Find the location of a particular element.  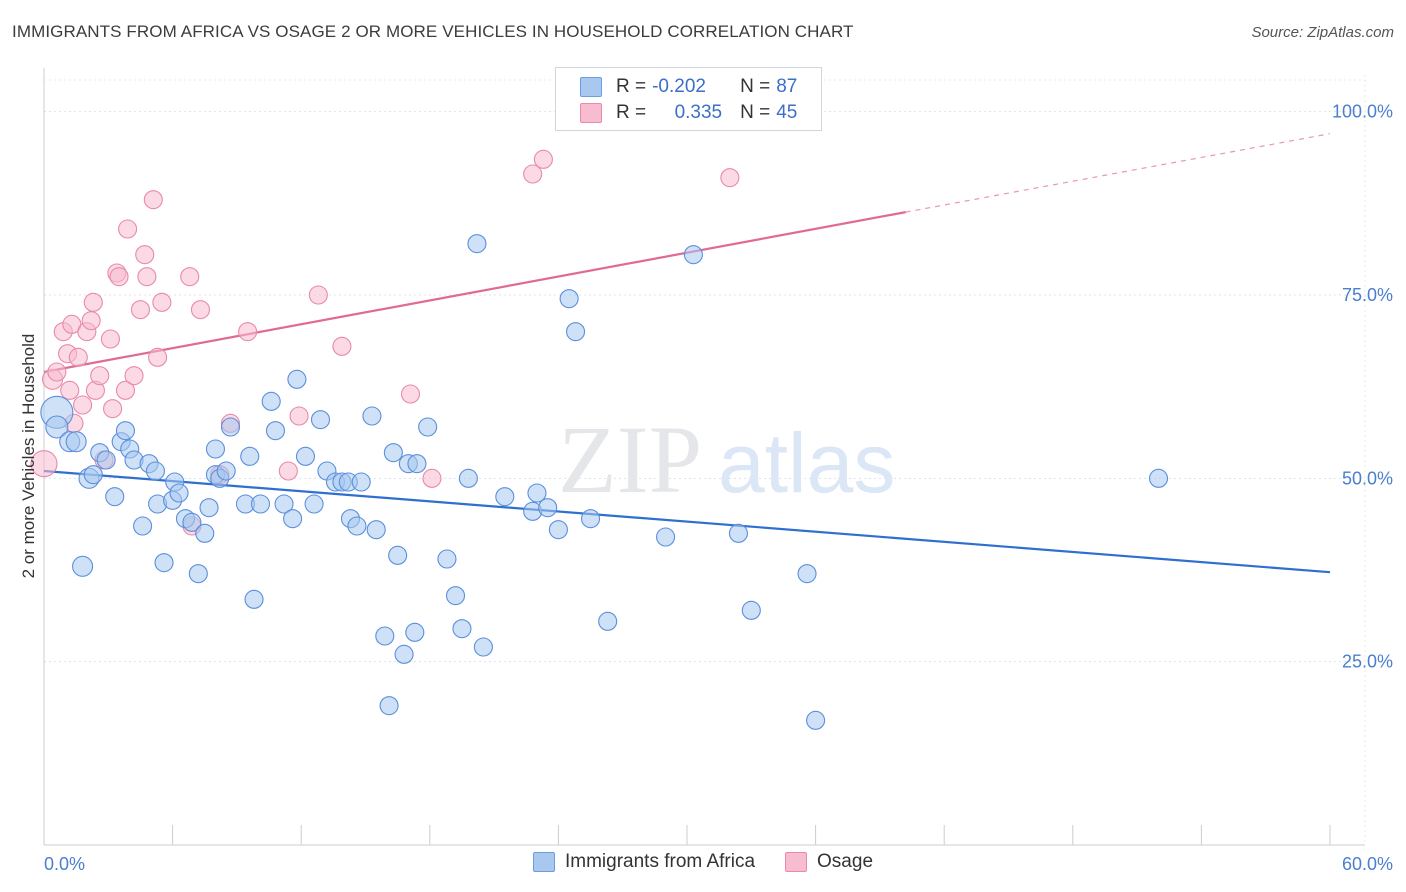

legend-r-value: -0.202 is located at coordinates (679, 86).